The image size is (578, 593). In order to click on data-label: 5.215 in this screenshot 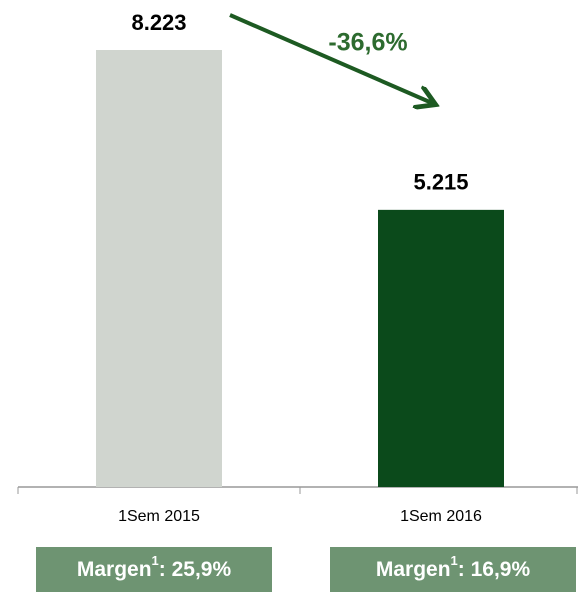, I will do `click(440, 182)`.